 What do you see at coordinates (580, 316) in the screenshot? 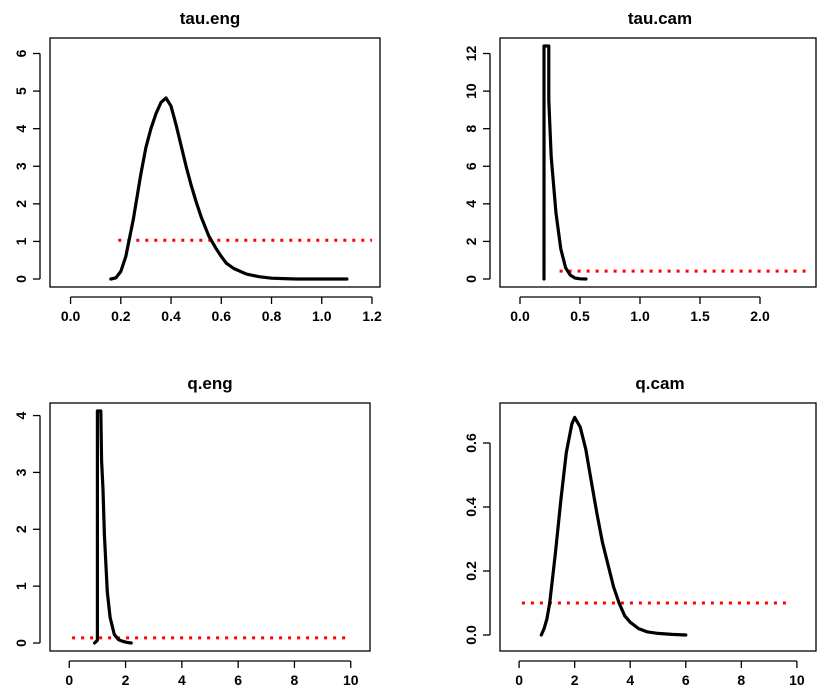
I see `x-tick-label: 0.5` at bounding box center [580, 316].